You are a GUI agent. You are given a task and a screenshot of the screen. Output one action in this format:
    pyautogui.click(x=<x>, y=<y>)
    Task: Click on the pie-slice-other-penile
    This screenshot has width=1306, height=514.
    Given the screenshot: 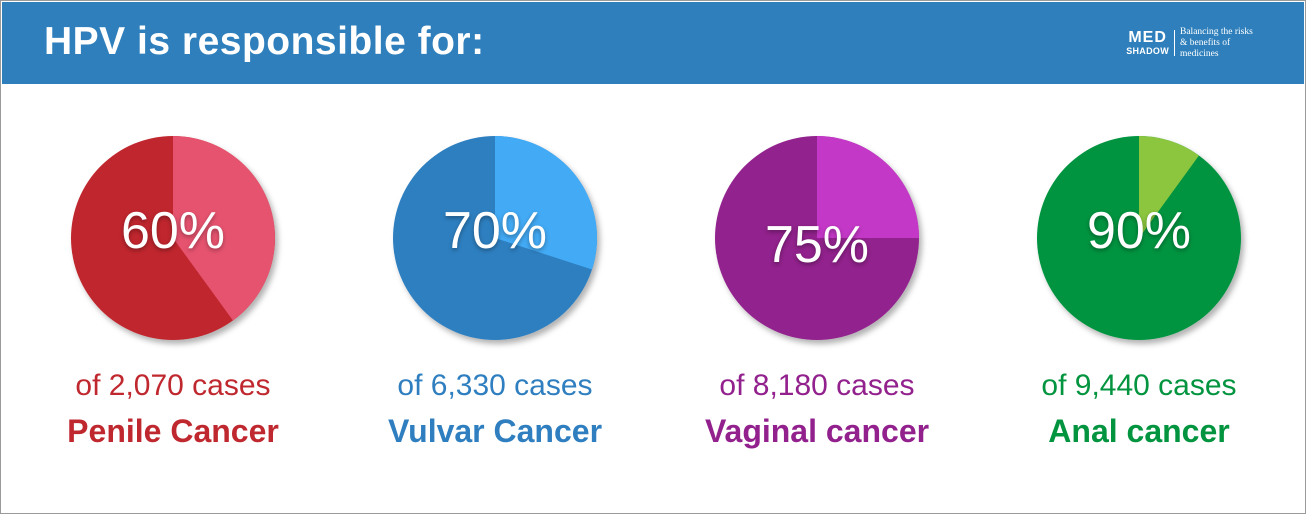 What is the action you would take?
    pyautogui.click(x=224, y=228)
    